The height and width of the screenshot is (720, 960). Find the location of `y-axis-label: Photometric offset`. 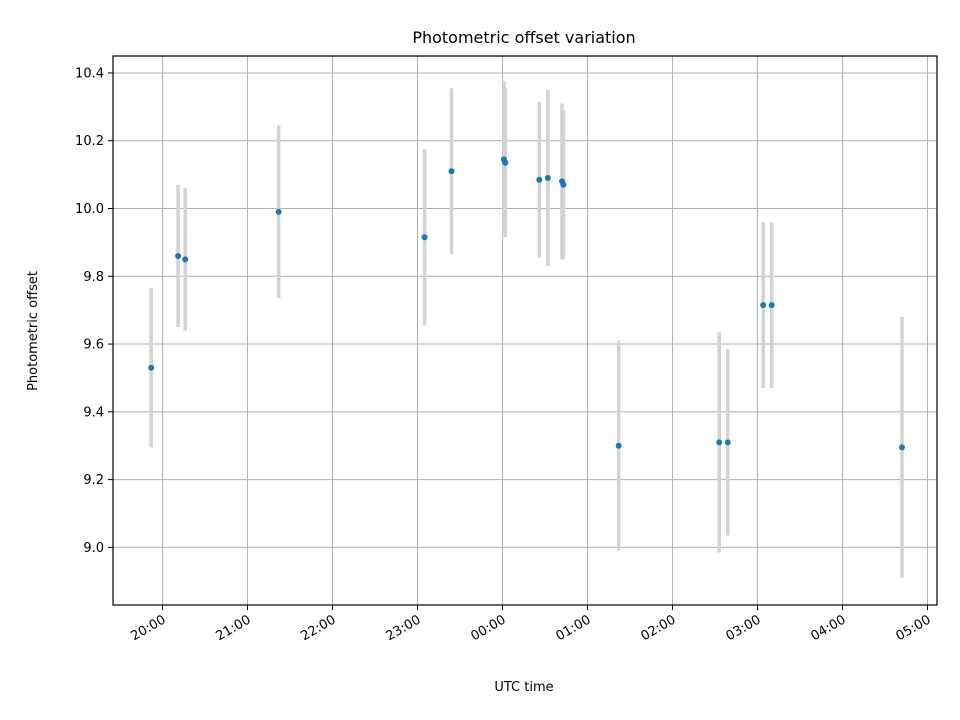

y-axis-label: Photometric offset is located at coordinates (33, 331).